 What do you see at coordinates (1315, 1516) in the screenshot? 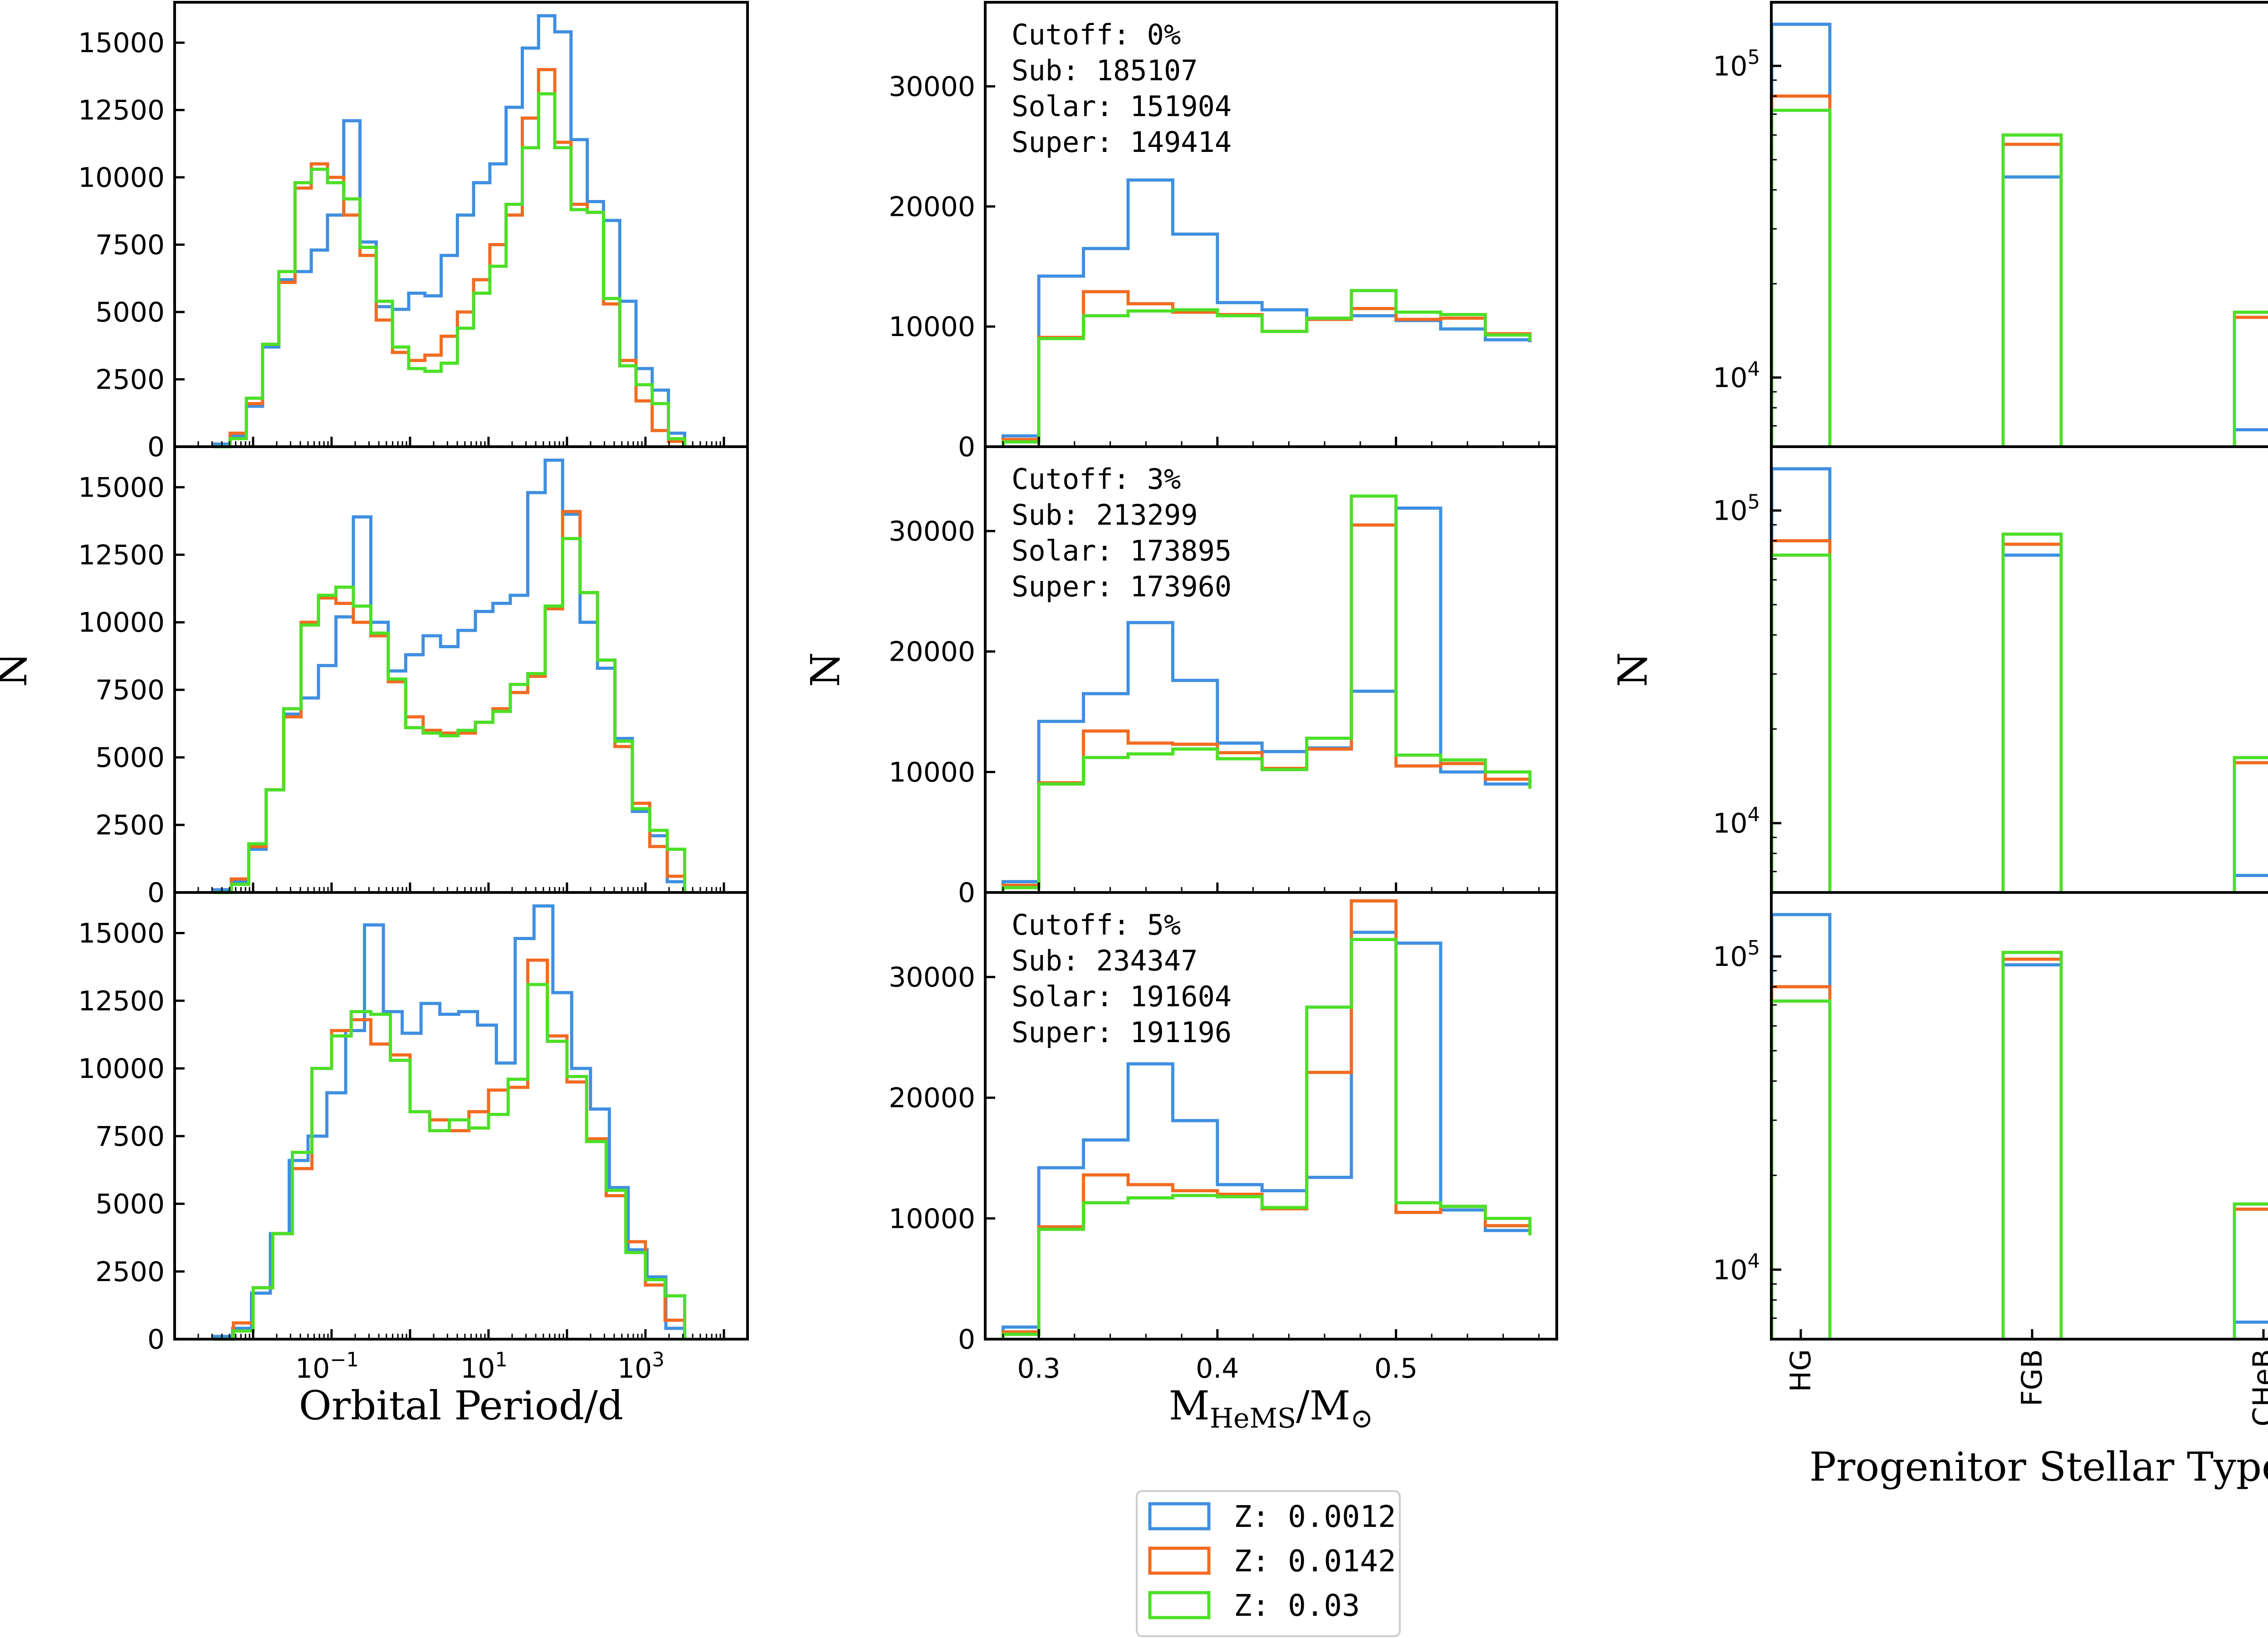
I see `legend-label: Z: 0.0012` at bounding box center [1315, 1516].